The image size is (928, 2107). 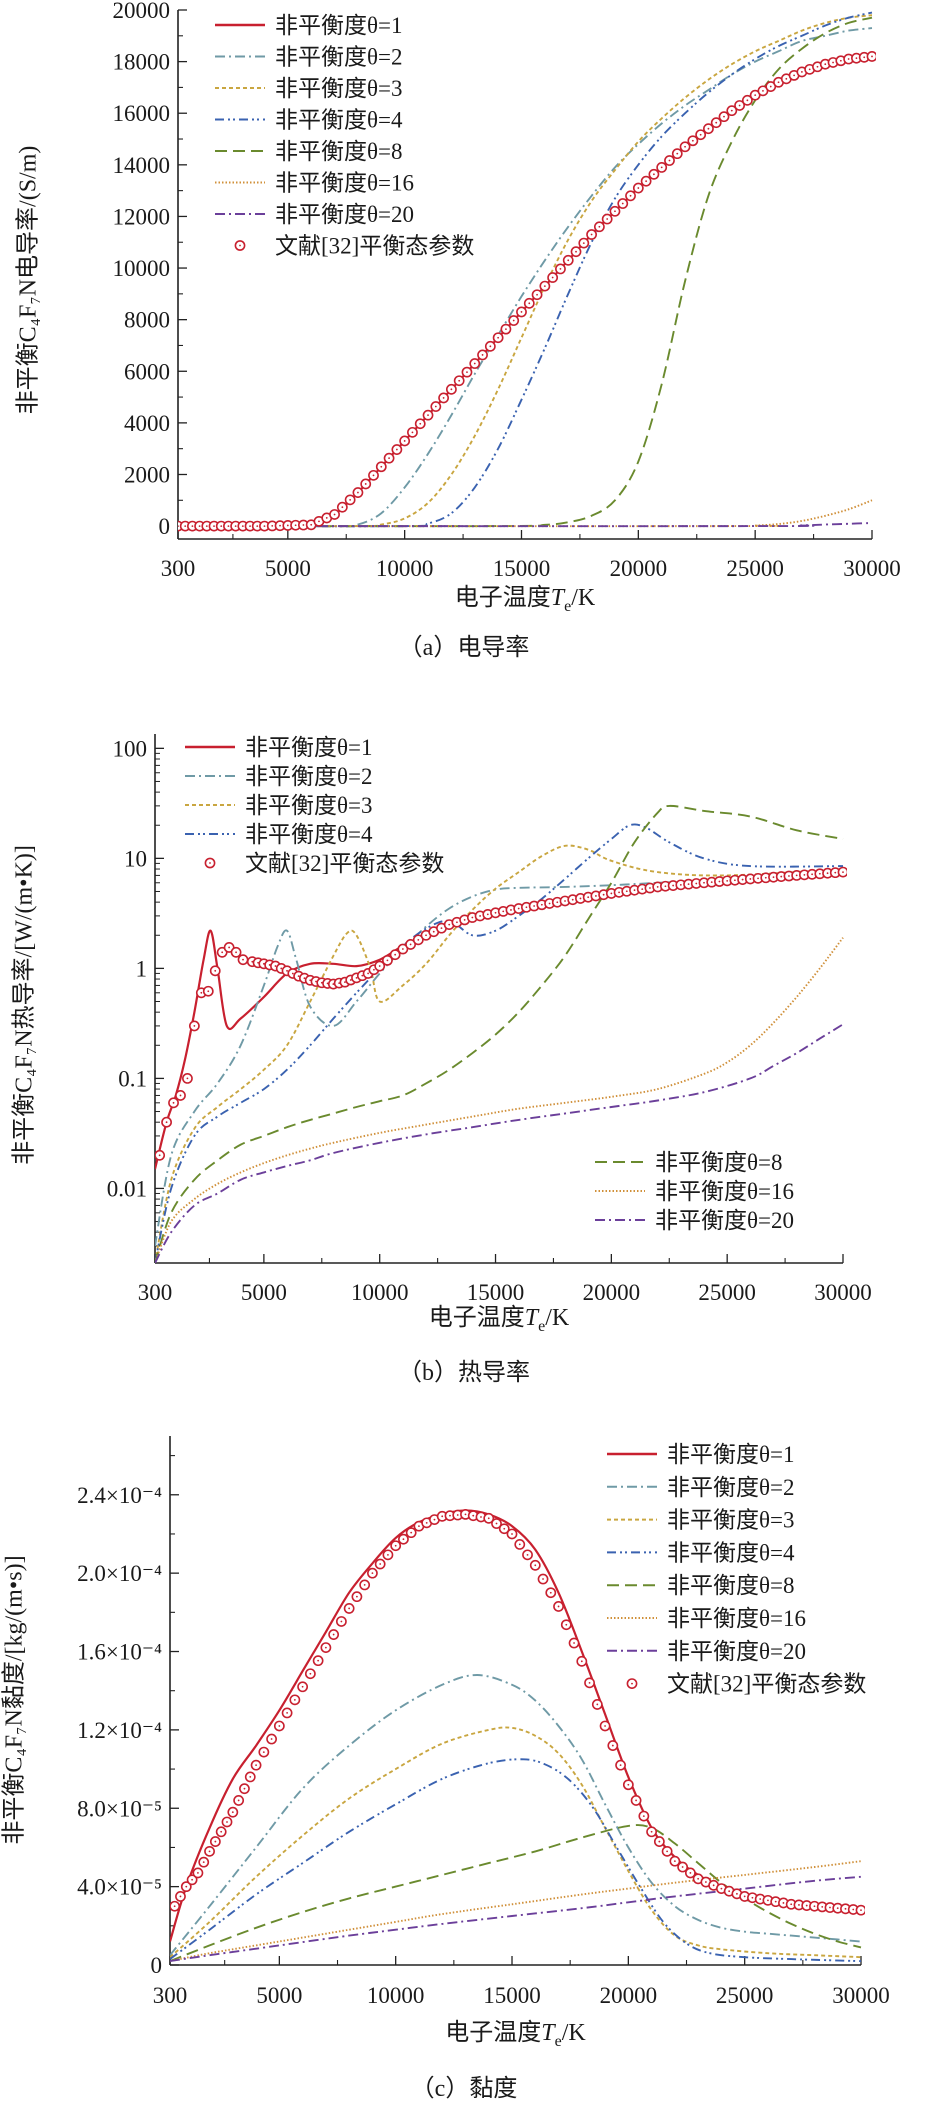 What do you see at coordinates (155, 1292) in the screenshot?
I see `x-tick-label: 300` at bounding box center [155, 1292].